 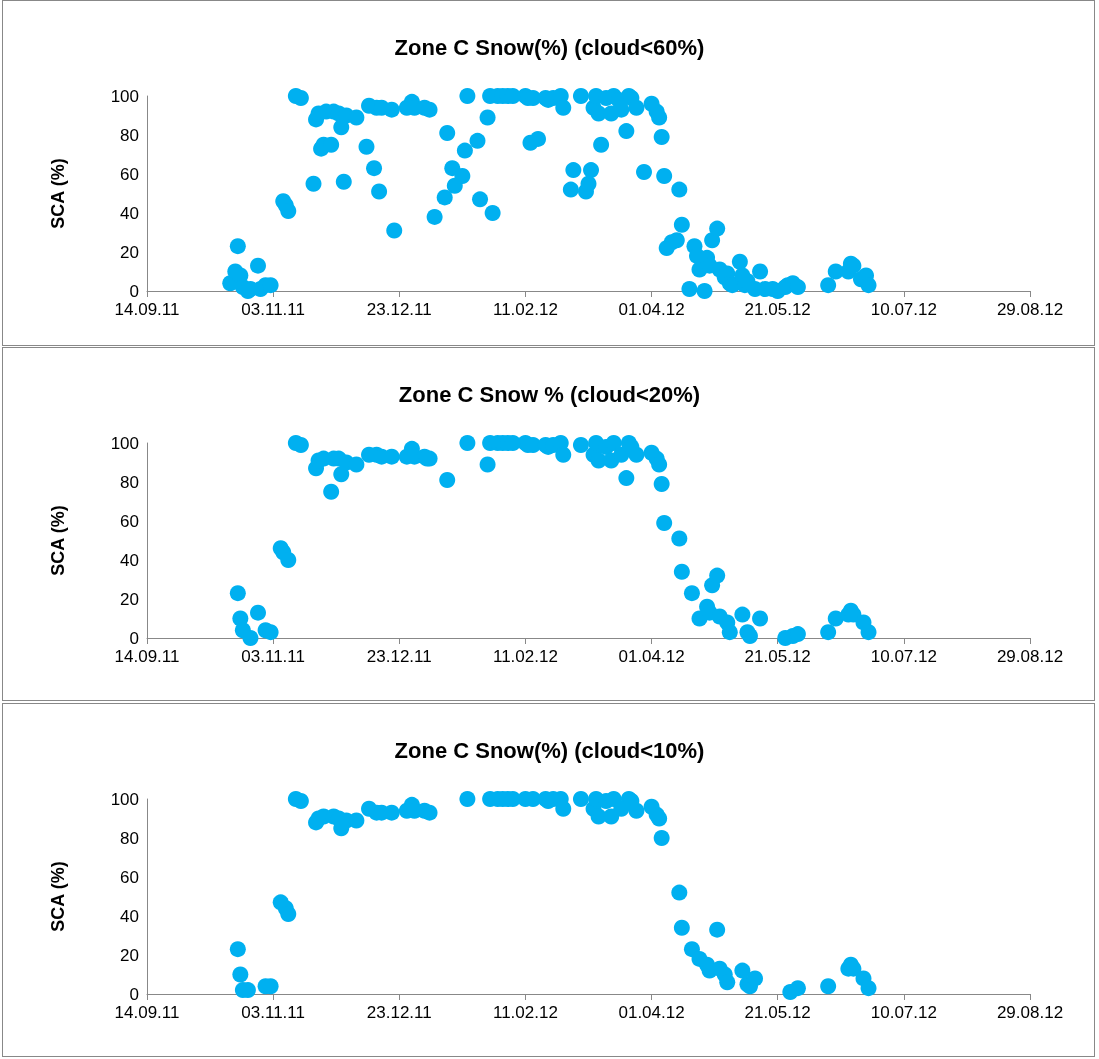 What do you see at coordinates (549, 394) in the screenshot?
I see `chart-title: Zone C Snow % (cloud<20%)` at bounding box center [549, 394].